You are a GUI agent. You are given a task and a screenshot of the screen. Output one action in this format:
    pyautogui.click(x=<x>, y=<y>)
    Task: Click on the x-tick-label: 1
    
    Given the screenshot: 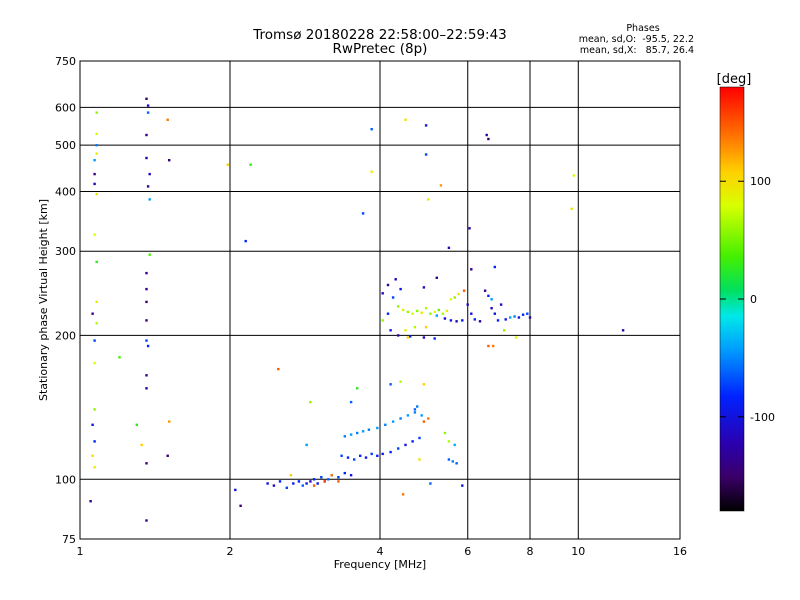 What is the action you would take?
    pyautogui.click(x=80, y=551)
    